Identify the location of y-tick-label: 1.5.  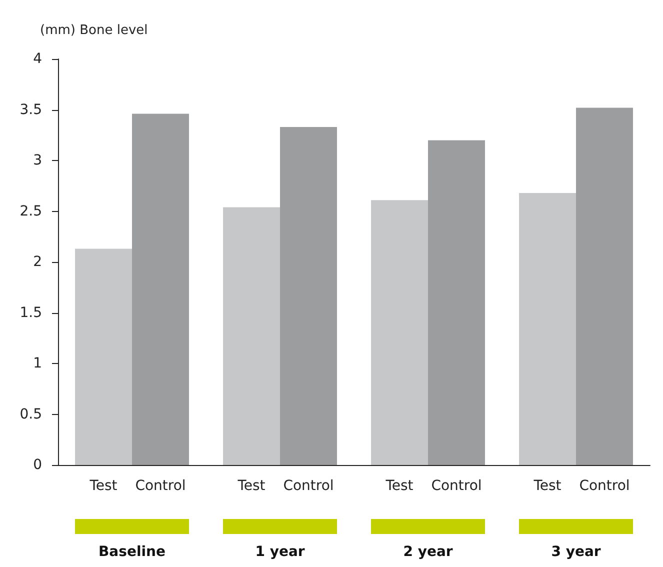
(31, 312).